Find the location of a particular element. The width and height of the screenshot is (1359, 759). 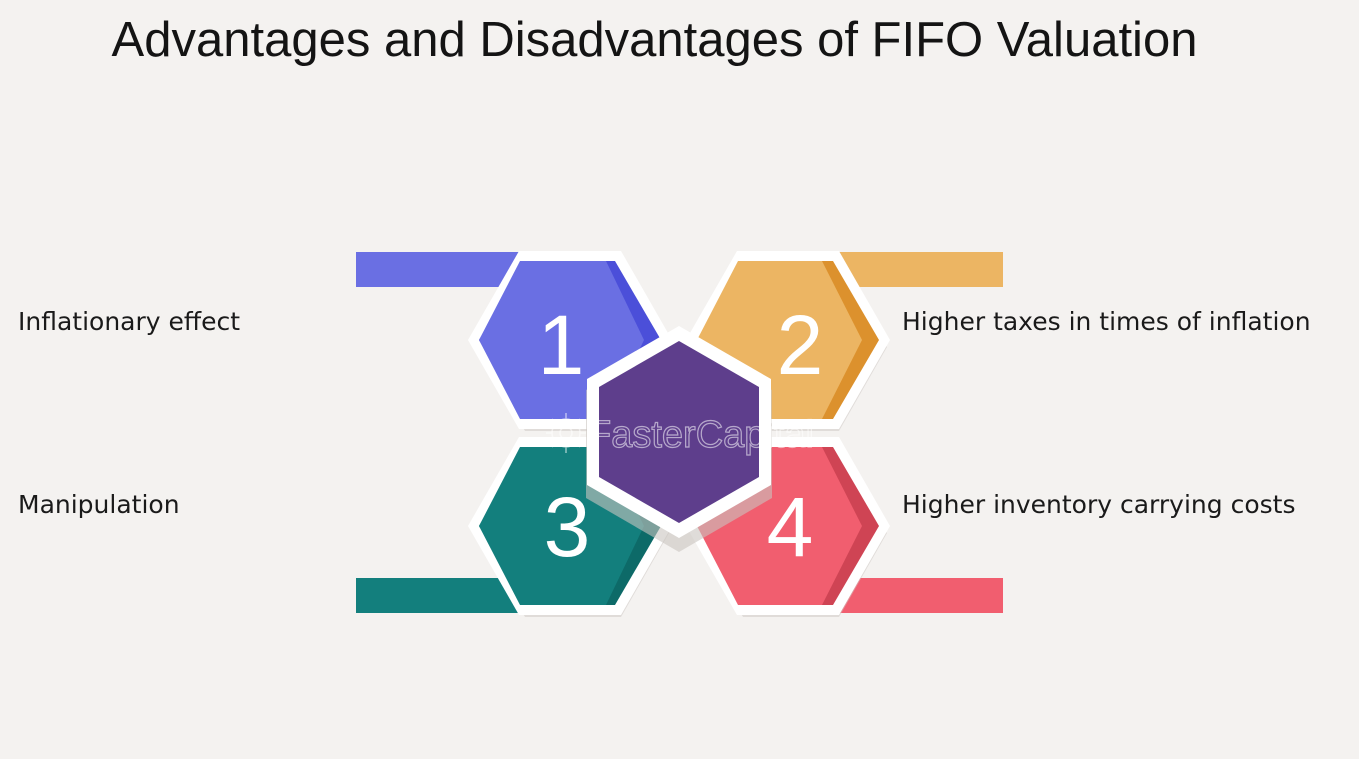

center-hexagon is located at coordinates (679, 439).